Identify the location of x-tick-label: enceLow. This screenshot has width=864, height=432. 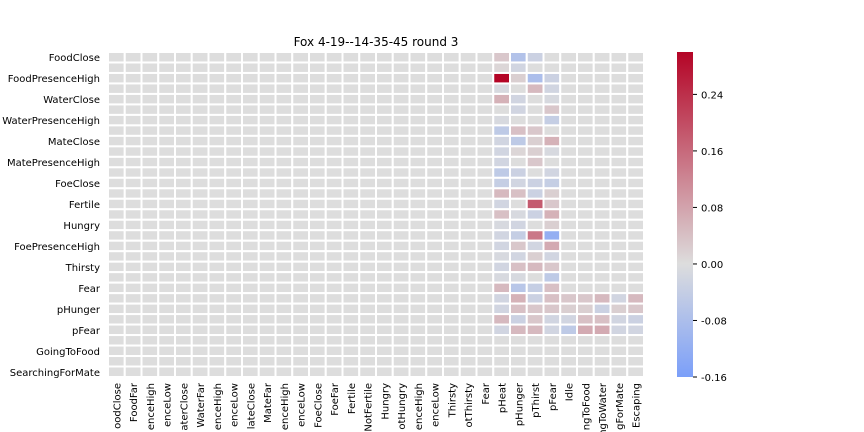
(302, 405).